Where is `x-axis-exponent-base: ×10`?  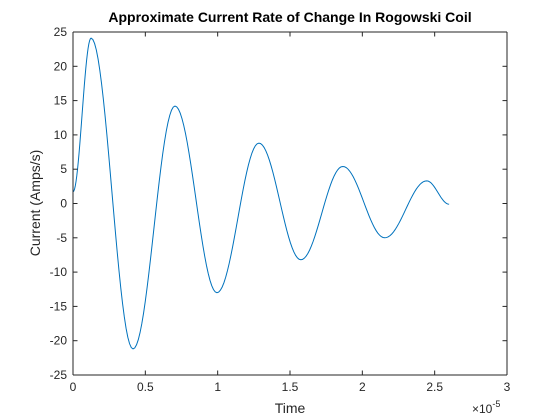 x-axis-exponent-base: ×10 is located at coordinates (482, 409).